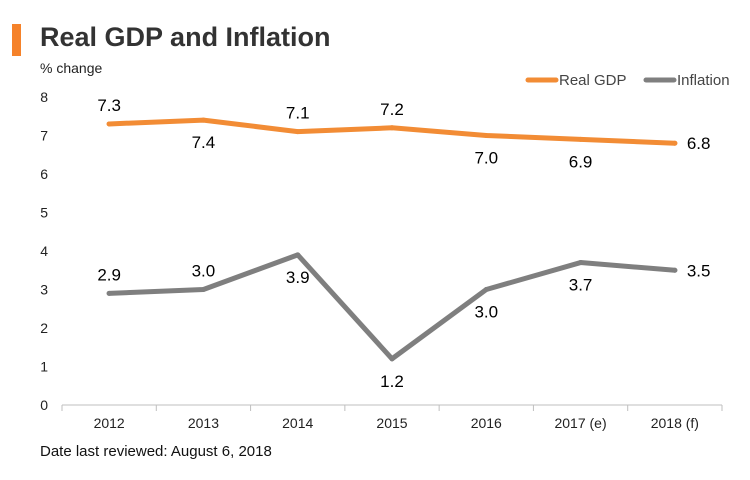 This screenshot has height=480, width=750. What do you see at coordinates (44, 136) in the screenshot?
I see `y-tick-label: 7` at bounding box center [44, 136].